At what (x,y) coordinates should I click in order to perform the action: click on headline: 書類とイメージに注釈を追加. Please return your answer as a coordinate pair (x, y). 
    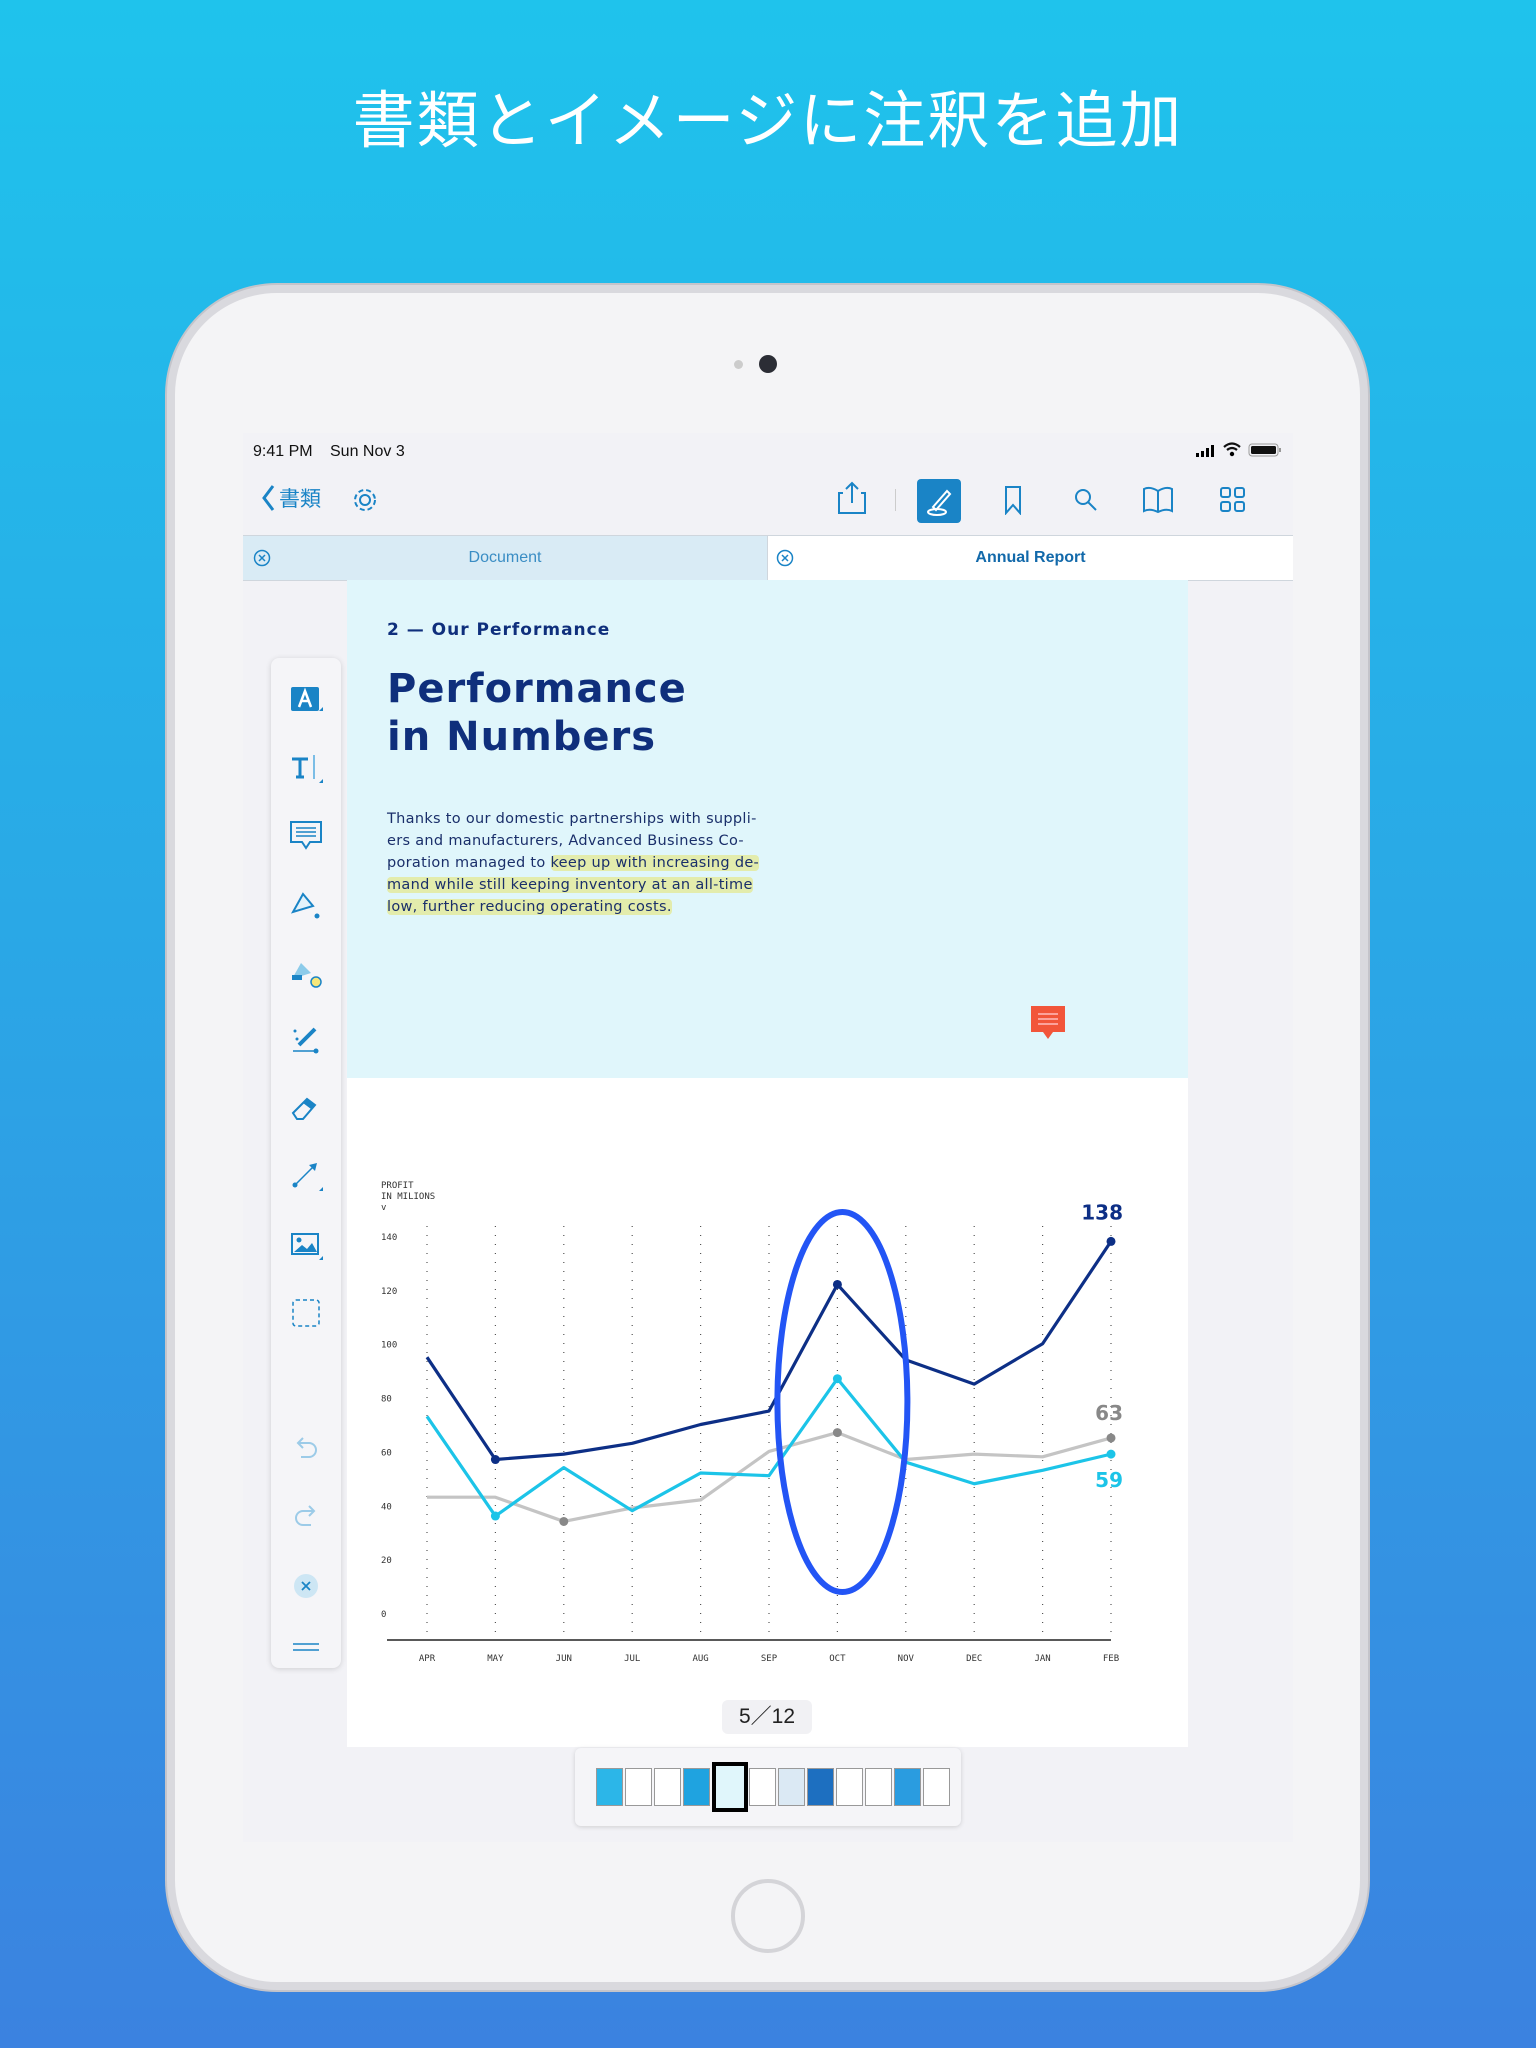
    Looking at the image, I should click on (768, 120).